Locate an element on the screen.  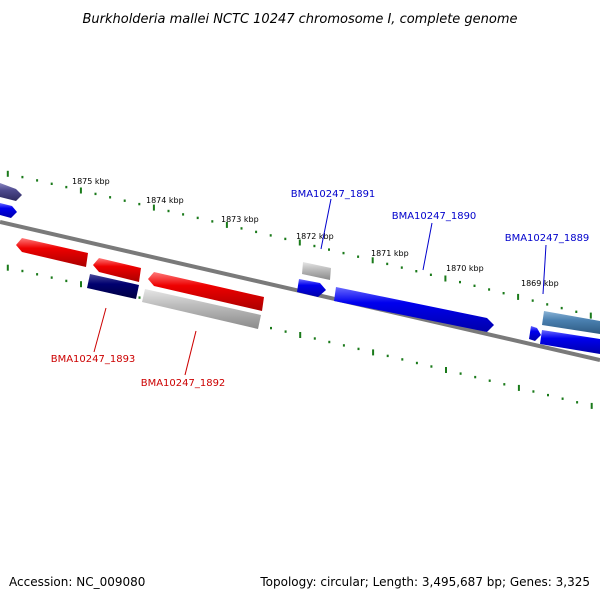
gene-blue-tiny is located at coordinates (535, 333).